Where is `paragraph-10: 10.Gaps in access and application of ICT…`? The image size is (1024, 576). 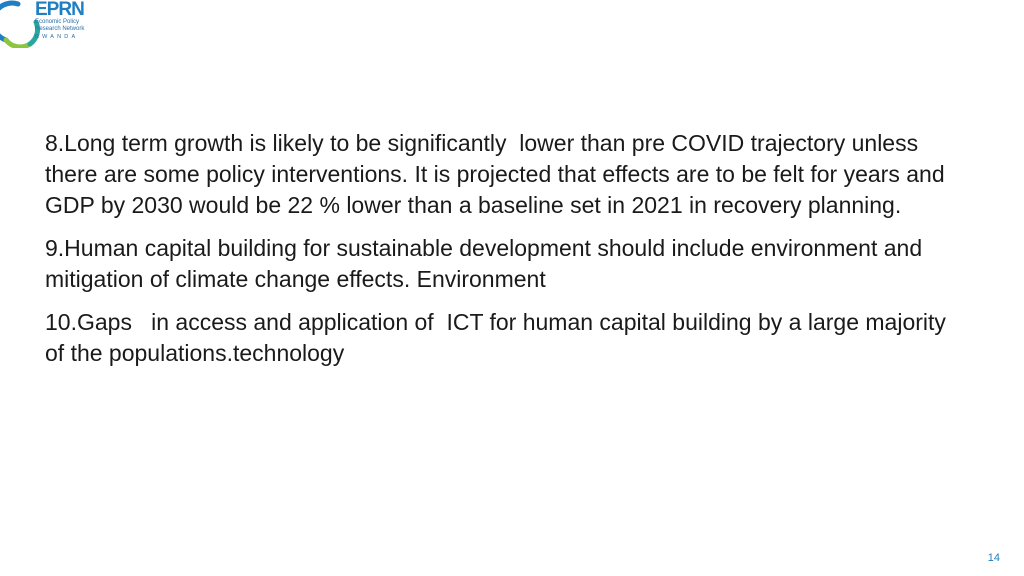 paragraph-10: 10.Gaps in access and application of ICT… is located at coordinates (499, 337).